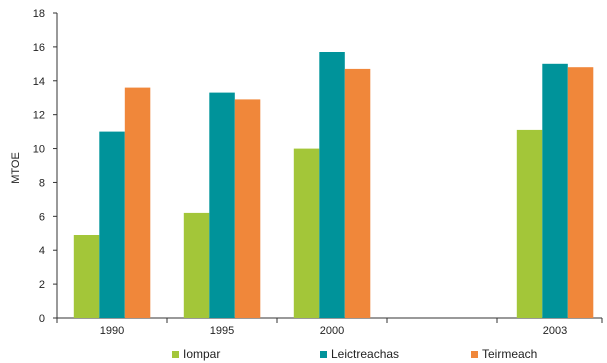 This screenshot has width=607, height=363. I want to click on bar-teirmeach-2000, so click(357, 193).